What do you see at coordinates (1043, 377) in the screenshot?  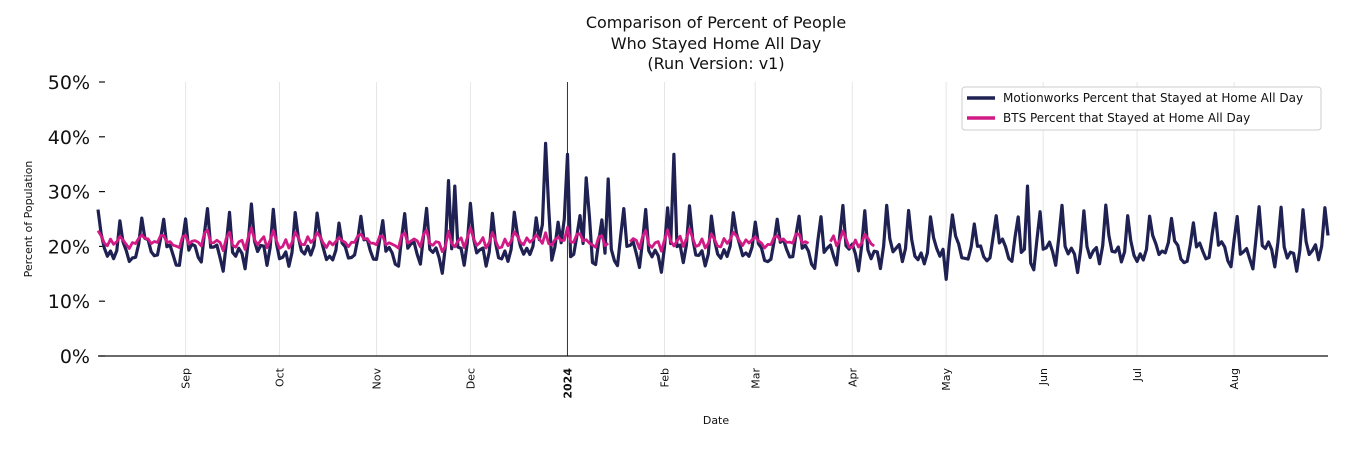 I see `x-tick-label: Jun` at bounding box center [1043, 377].